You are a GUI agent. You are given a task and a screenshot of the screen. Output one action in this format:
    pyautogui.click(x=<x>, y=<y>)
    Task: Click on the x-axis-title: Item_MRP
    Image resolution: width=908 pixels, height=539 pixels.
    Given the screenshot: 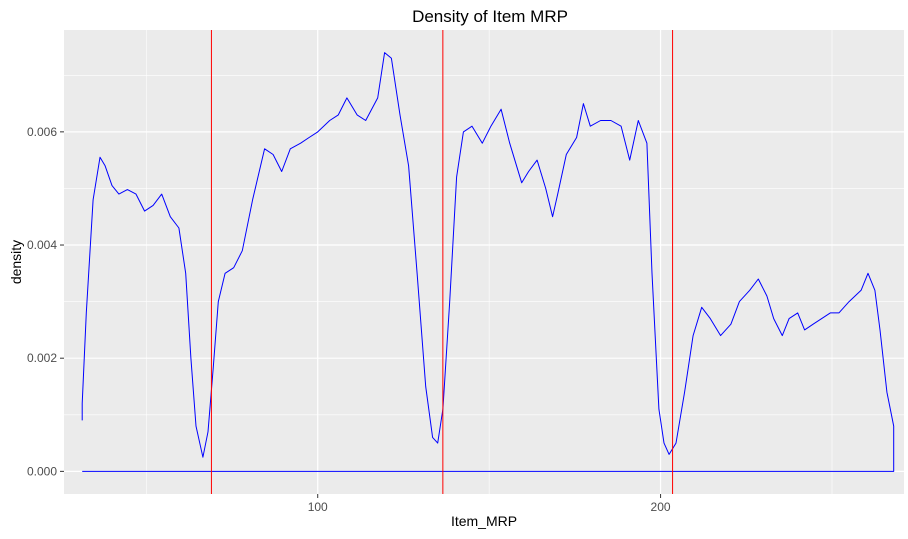 What is the action you would take?
    pyautogui.click(x=484, y=521)
    